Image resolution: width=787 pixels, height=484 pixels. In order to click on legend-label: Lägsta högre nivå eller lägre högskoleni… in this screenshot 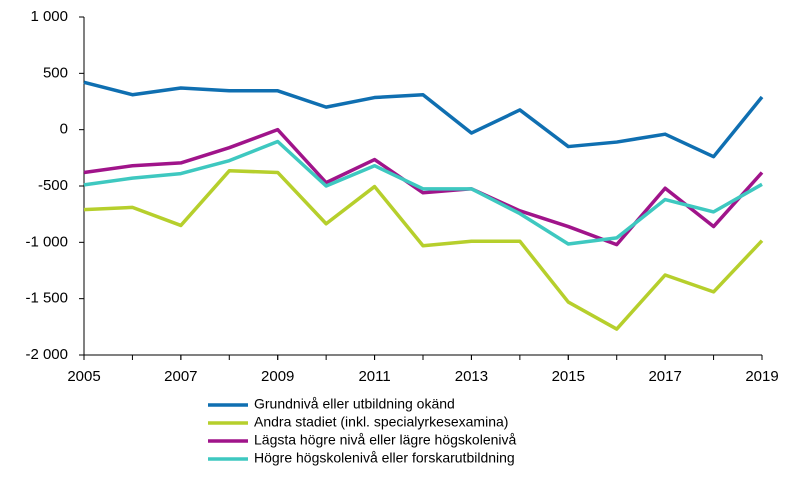, I will do `click(385, 440)`.